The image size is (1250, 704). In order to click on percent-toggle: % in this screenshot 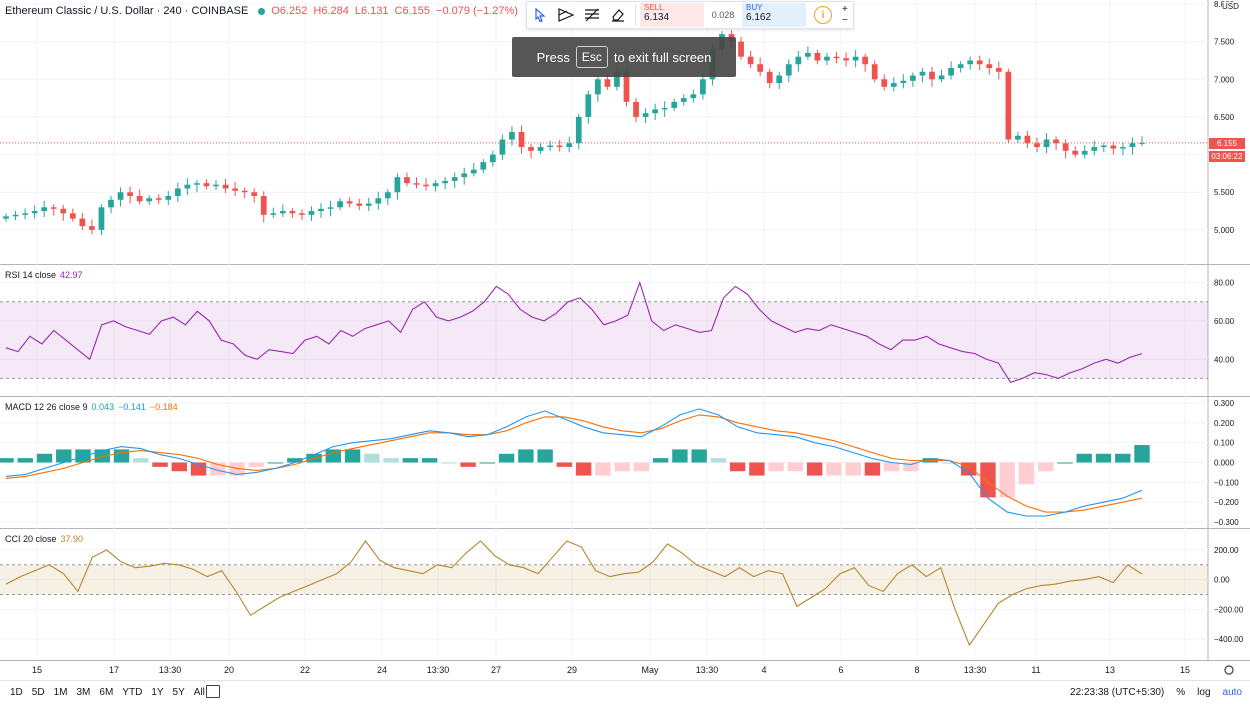, I will do `click(1181, 692)`.